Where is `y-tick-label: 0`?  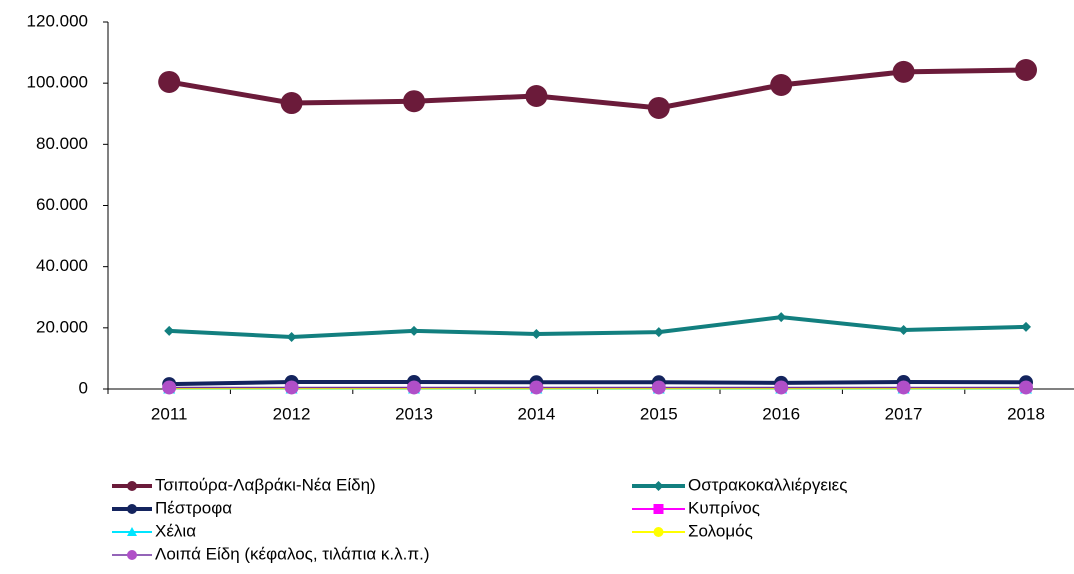
y-tick-label: 0 is located at coordinates (83, 387).